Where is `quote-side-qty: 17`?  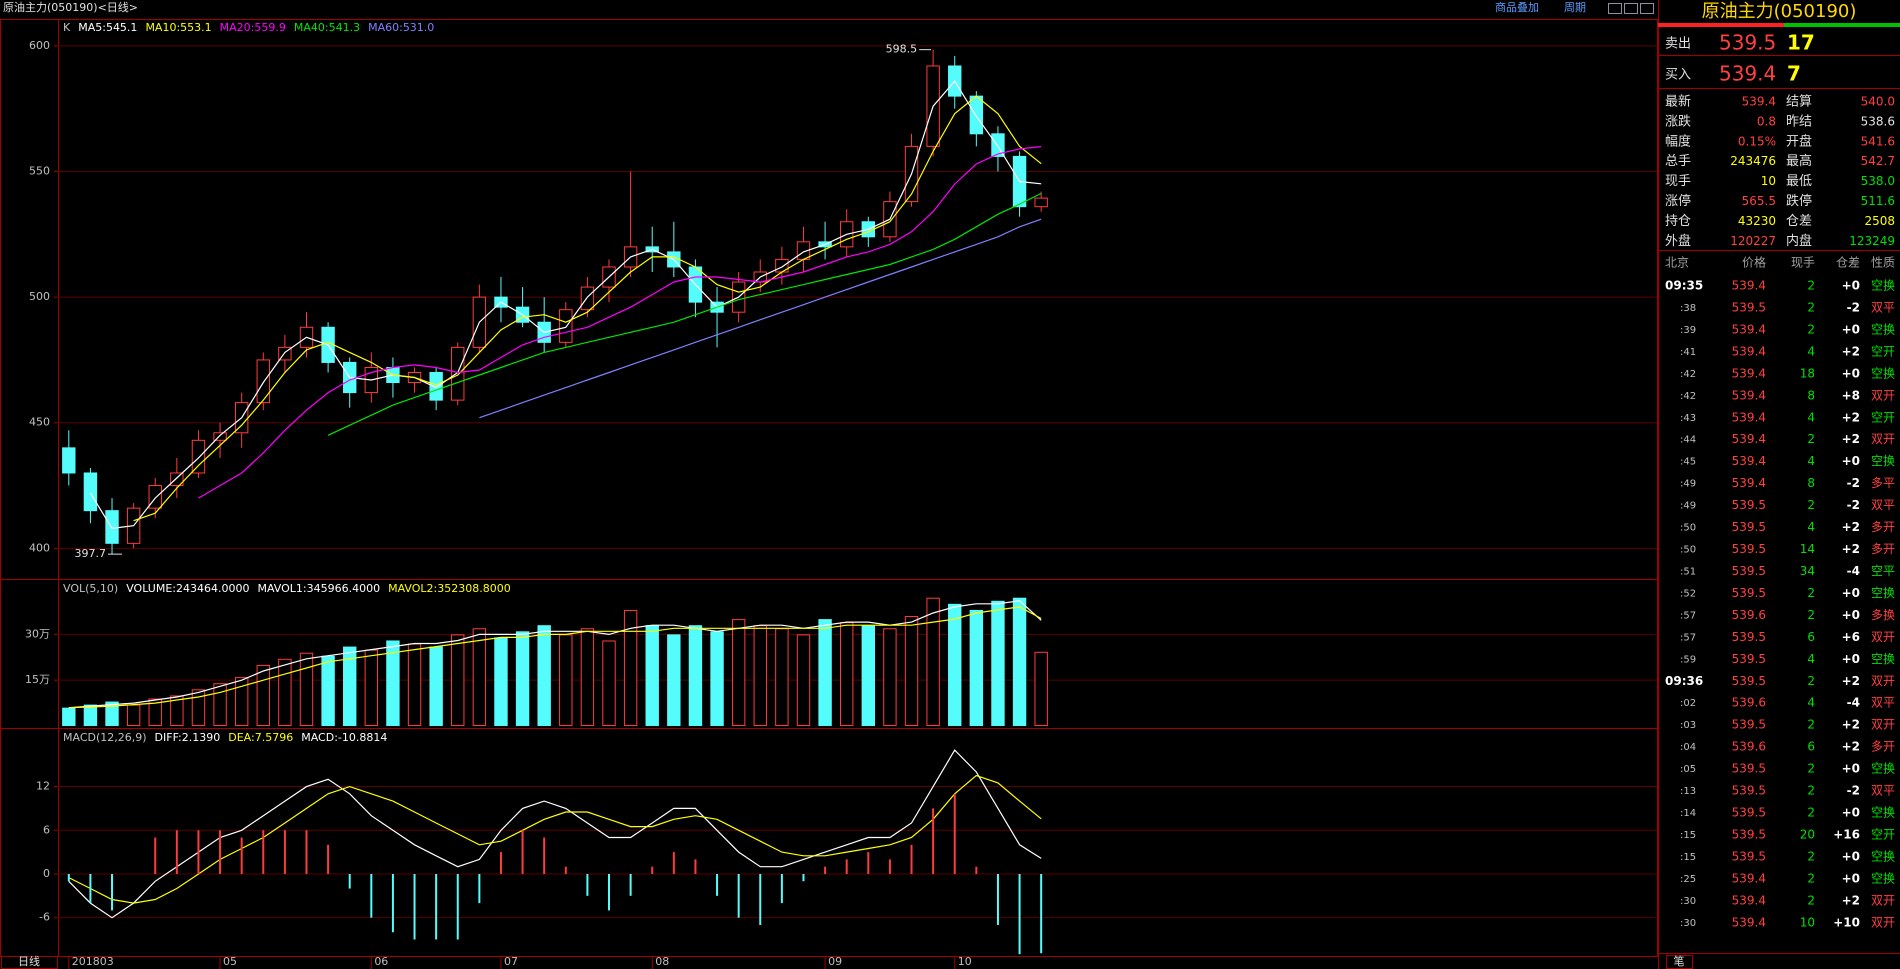
quote-side-qty: 17 is located at coordinates (1801, 43).